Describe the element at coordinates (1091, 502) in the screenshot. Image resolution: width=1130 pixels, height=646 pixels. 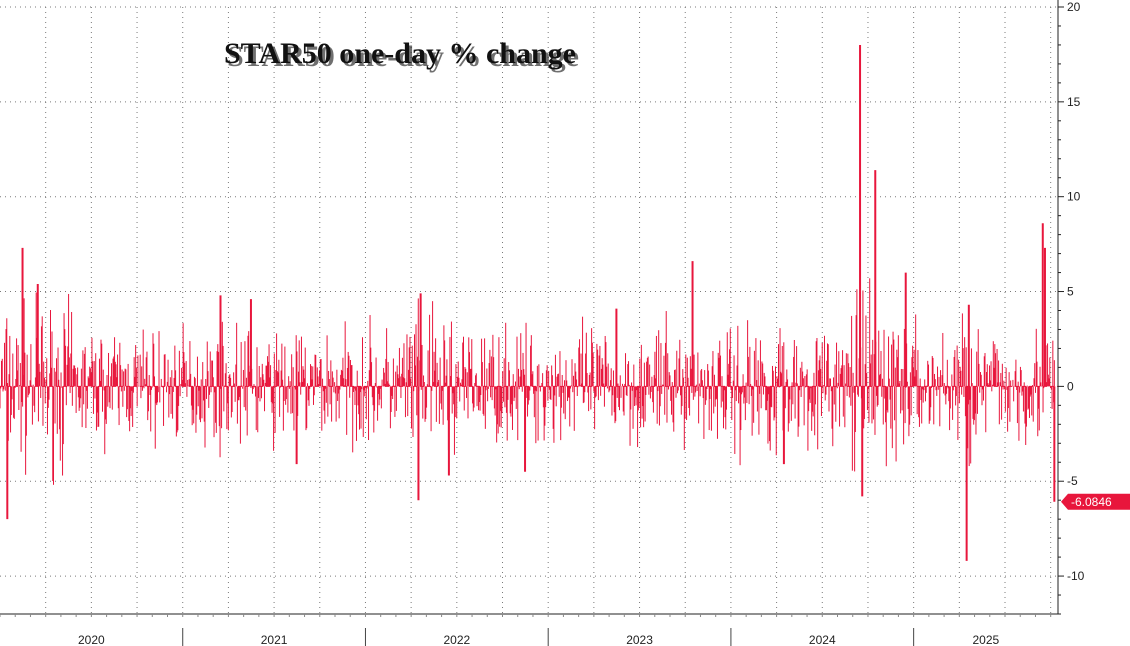
I see `last-value-label: -6.0846` at that location.